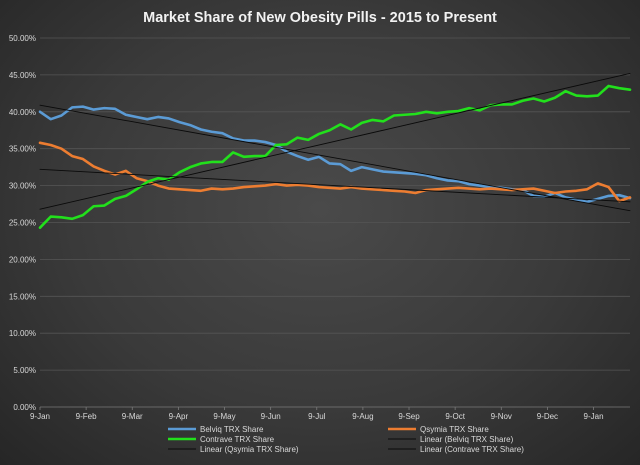 This screenshot has height=465, width=640. I want to click on x-tick-label: 9-Apr, so click(179, 416).